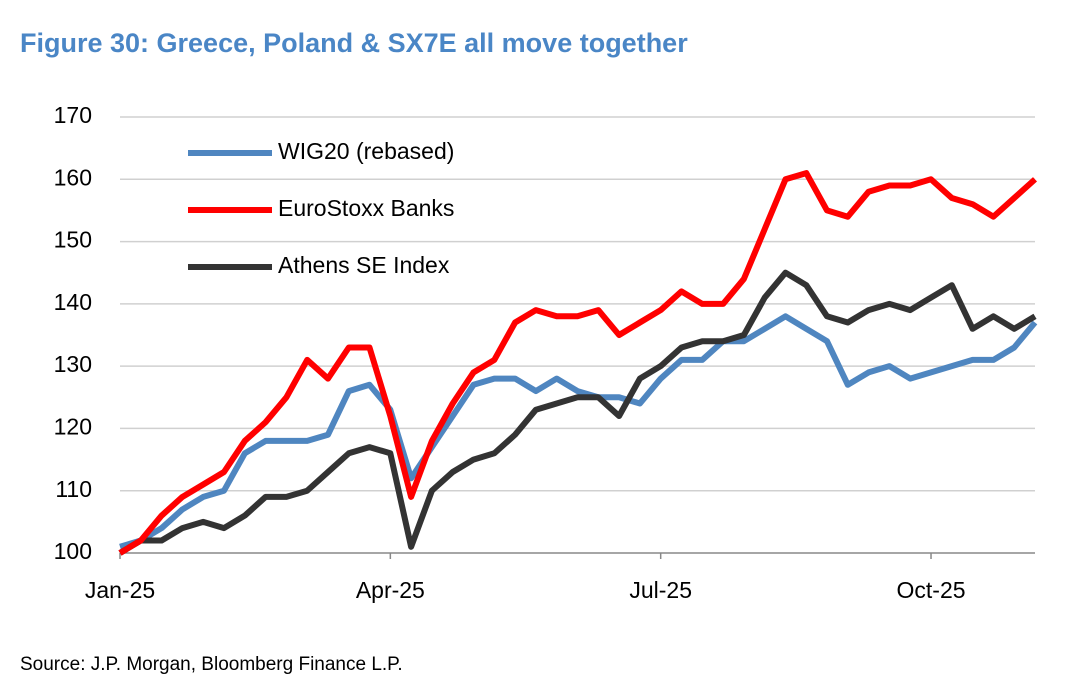 The height and width of the screenshot is (692, 1076). What do you see at coordinates (73, 551) in the screenshot?
I see `y-tick-label: 100` at bounding box center [73, 551].